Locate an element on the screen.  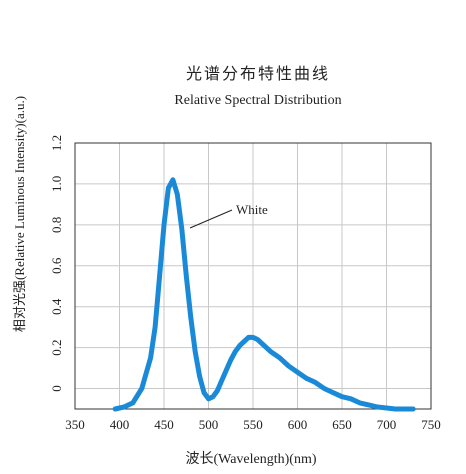
chart-subtitle: Relative Spectral Distribution is located at coordinates (257, 100).